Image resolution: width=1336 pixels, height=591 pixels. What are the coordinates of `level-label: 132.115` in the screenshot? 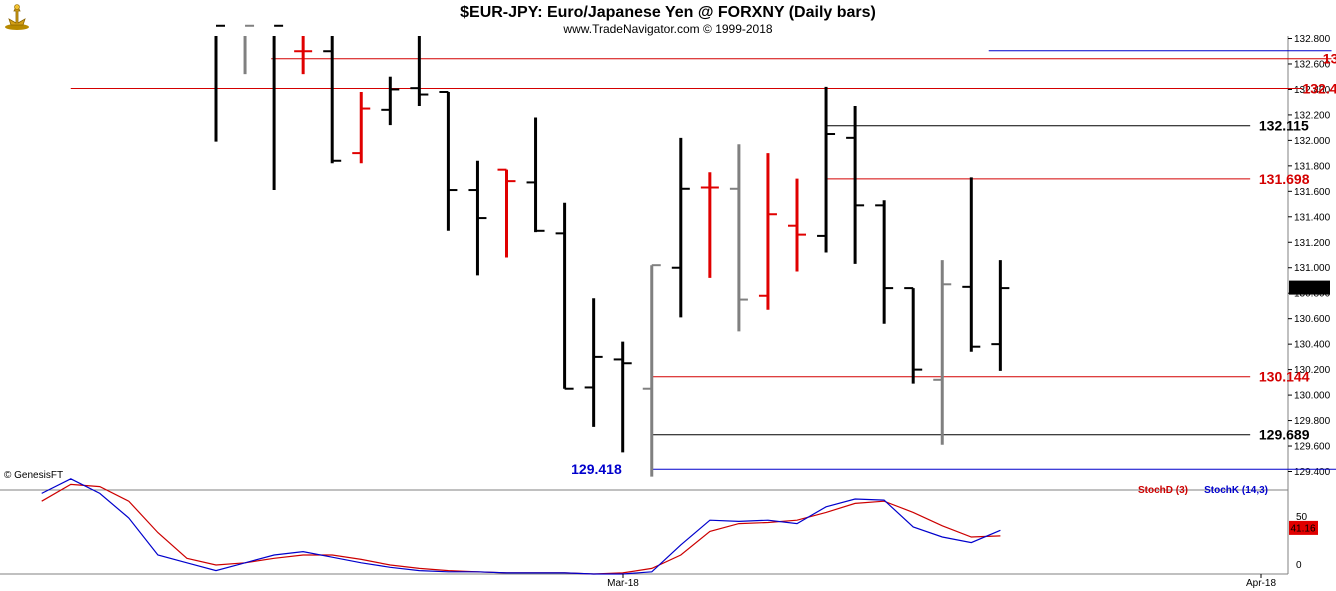 It's located at (1284, 126).